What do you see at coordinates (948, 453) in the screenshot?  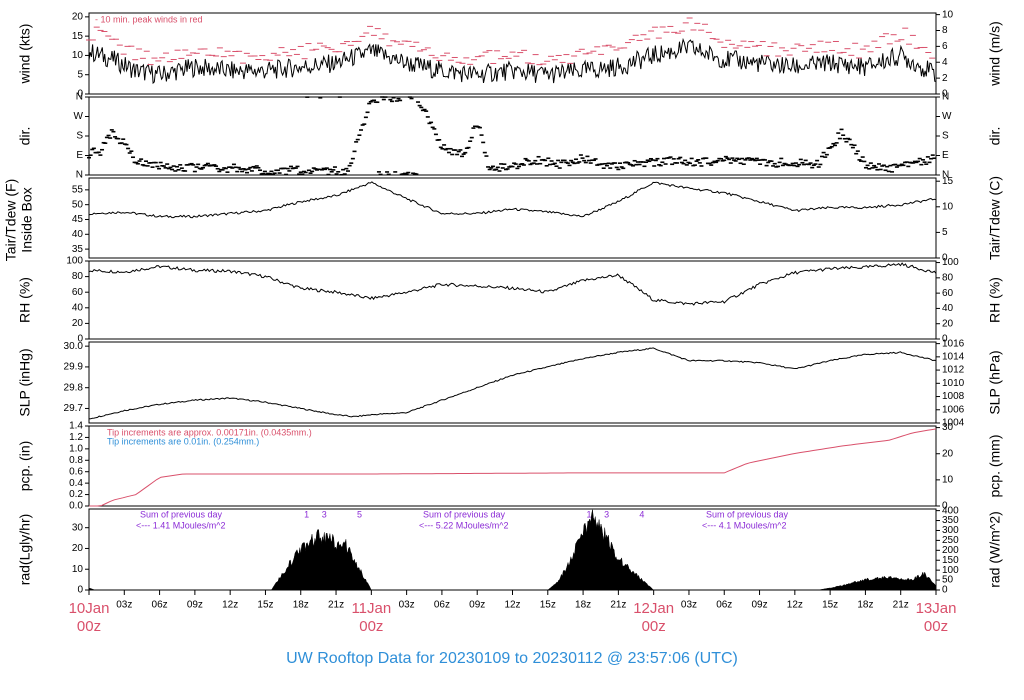 I see `ytick-label-right-pcp: 20` at bounding box center [948, 453].